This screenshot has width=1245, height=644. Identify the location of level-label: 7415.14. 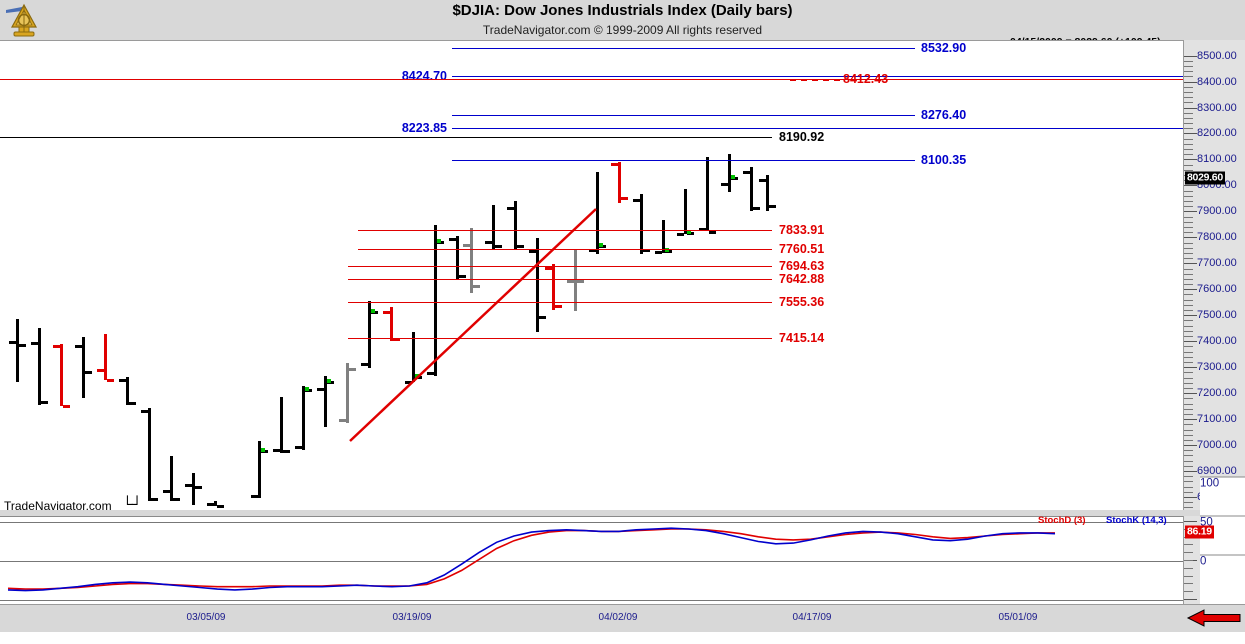
(802, 338).